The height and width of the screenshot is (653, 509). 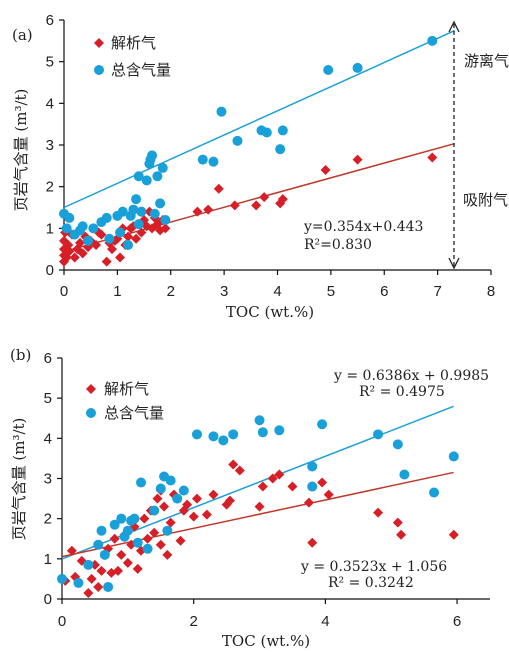 I want to click on adsorbed-gas-label: 吸附气, so click(x=485, y=200).